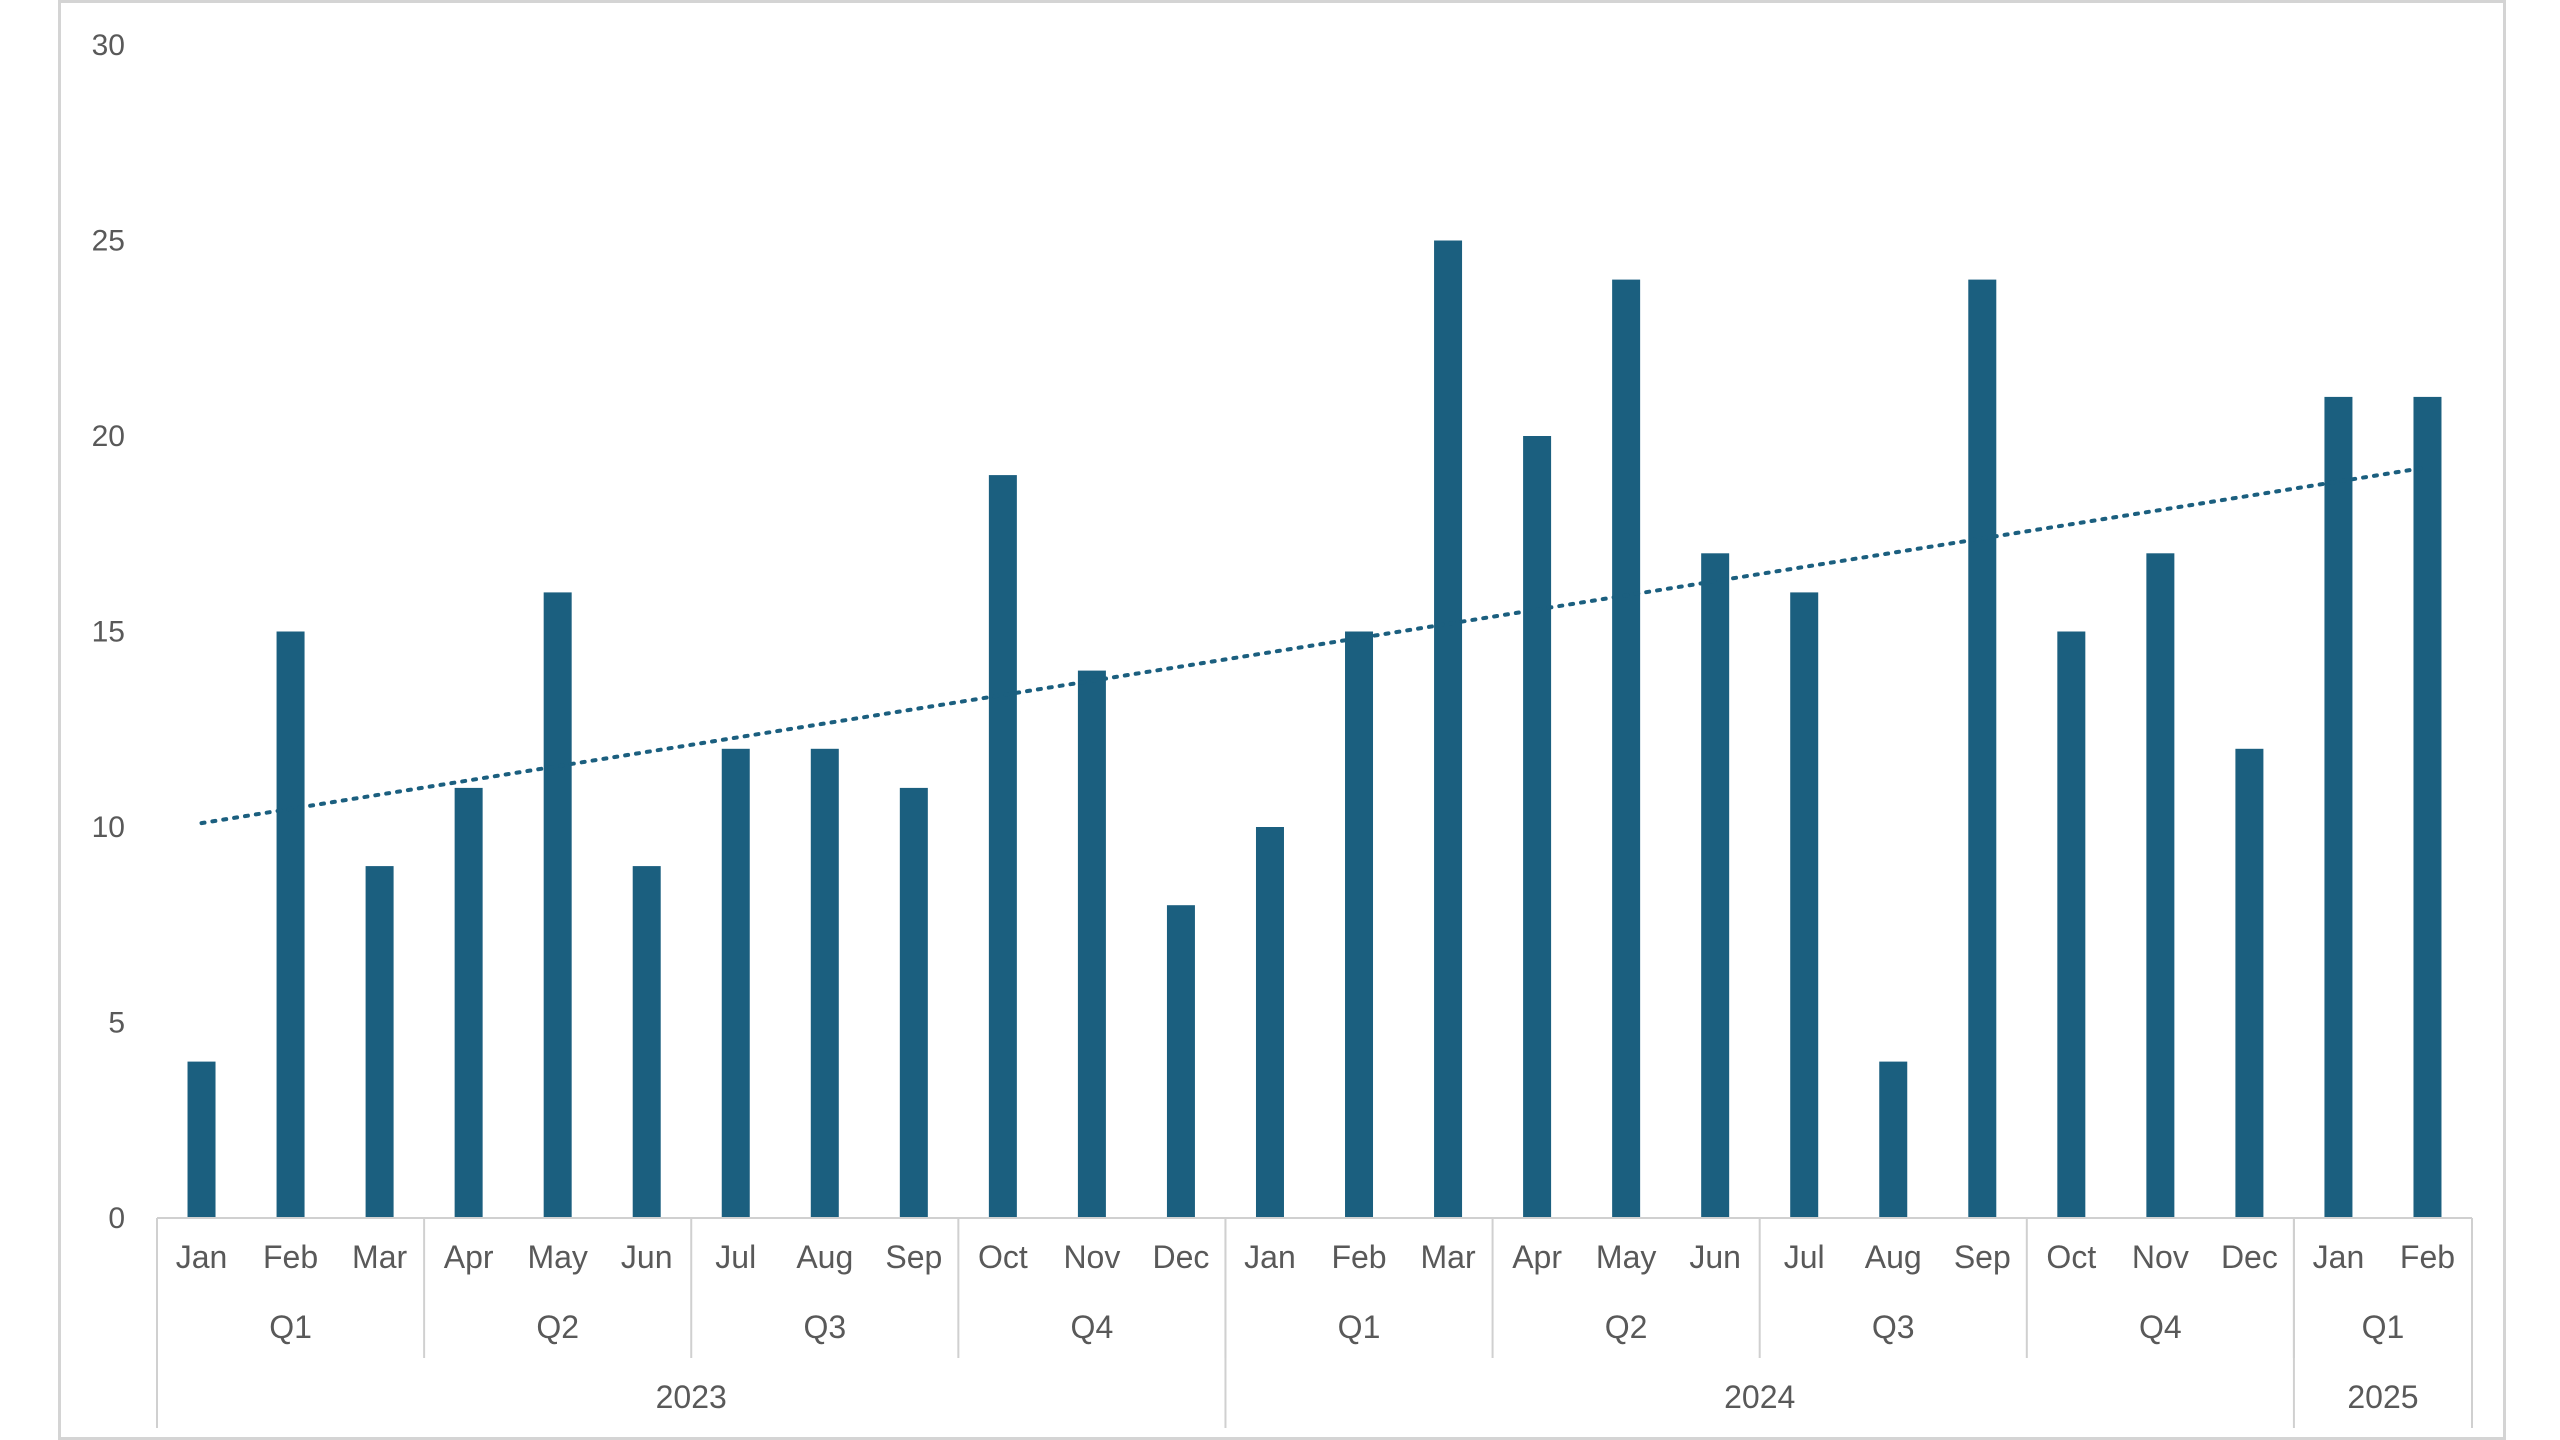  What do you see at coordinates (691, 1397) in the screenshot?
I see `year-label: 2023` at bounding box center [691, 1397].